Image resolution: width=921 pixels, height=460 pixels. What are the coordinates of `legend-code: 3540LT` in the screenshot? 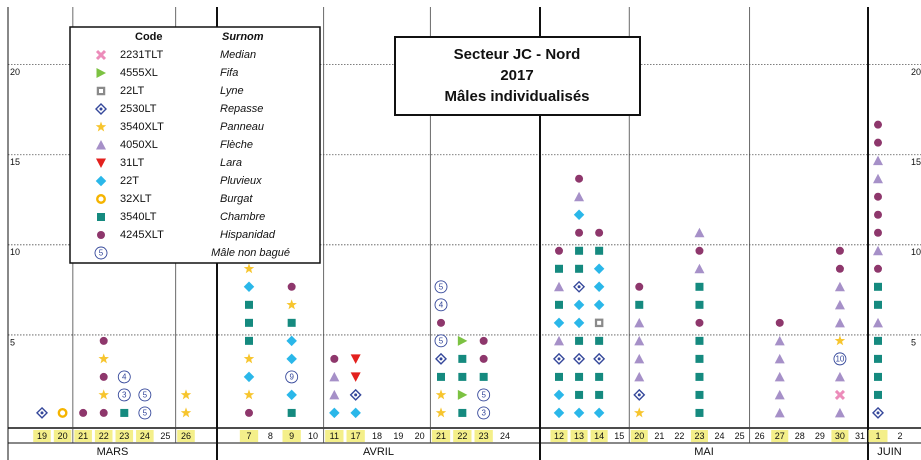 It's located at (138, 217).